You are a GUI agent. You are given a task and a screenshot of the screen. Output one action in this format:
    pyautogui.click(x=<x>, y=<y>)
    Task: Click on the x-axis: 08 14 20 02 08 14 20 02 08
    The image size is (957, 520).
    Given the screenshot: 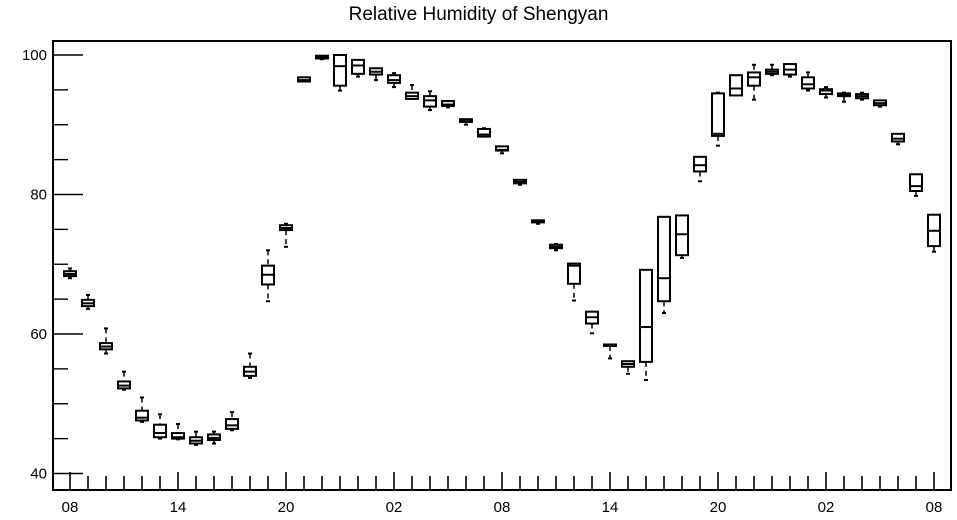 What is the action you would take?
    pyautogui.click(x=497, y=494)
    